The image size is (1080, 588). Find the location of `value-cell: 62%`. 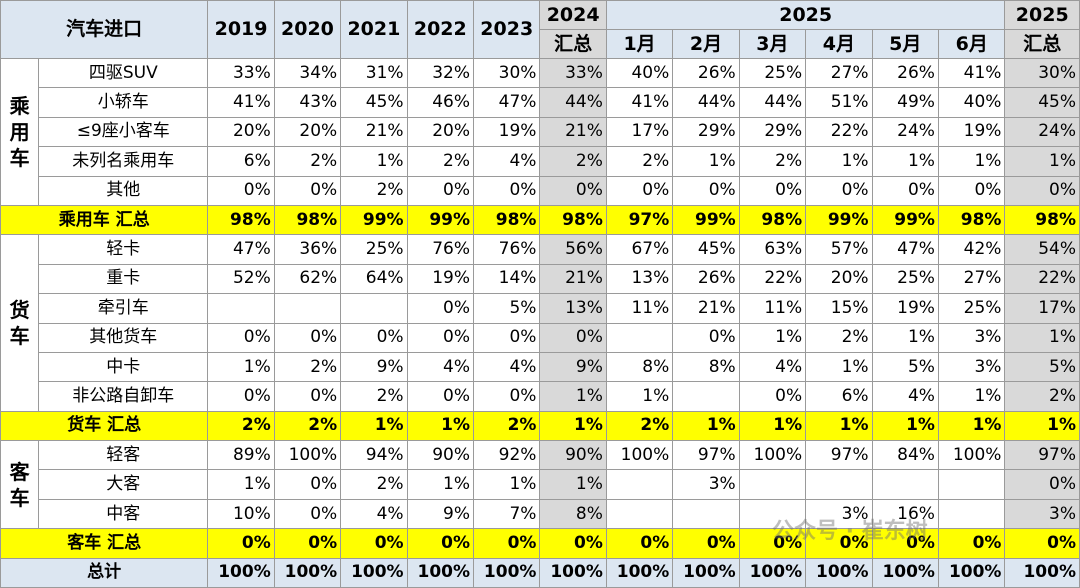

value-cell: 62% is located at coordinates (307, 279).